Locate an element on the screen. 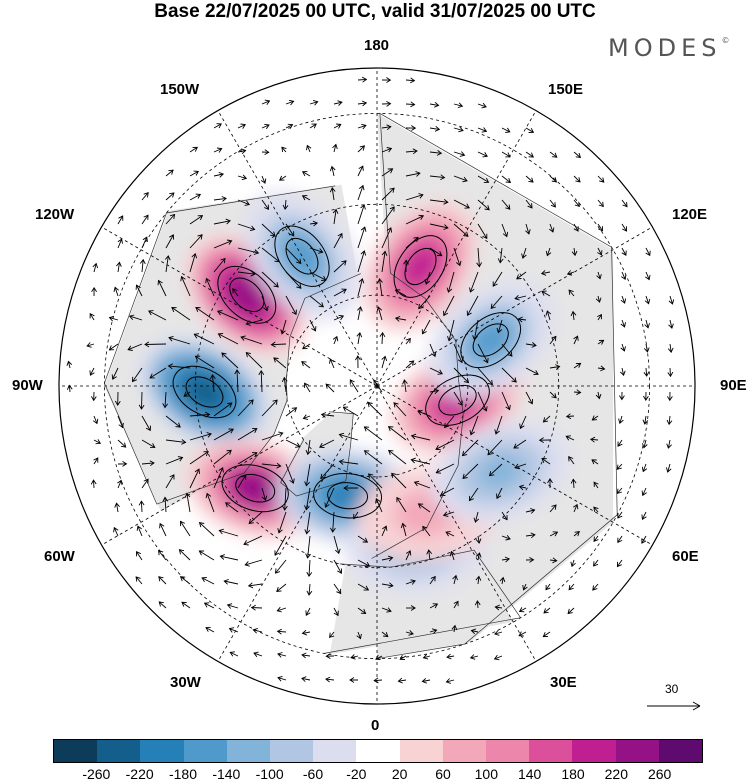 The height and width of the screenshot is (783, 750). lon-label-180: 180 is located at coordinates (377, 45).